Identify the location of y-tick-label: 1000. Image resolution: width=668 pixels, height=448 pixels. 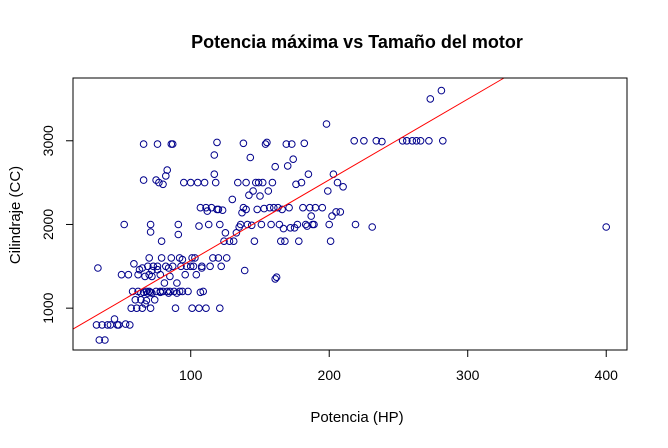
(48, 307).